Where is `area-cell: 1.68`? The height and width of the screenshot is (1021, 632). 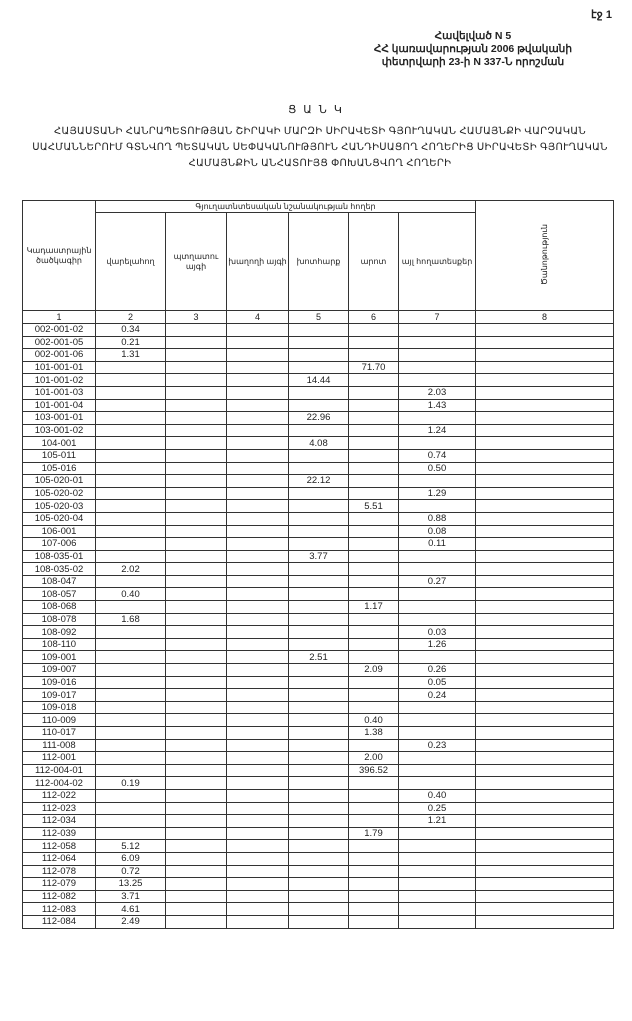 area-cell: 1.68 is located at coordinates (130, 619).